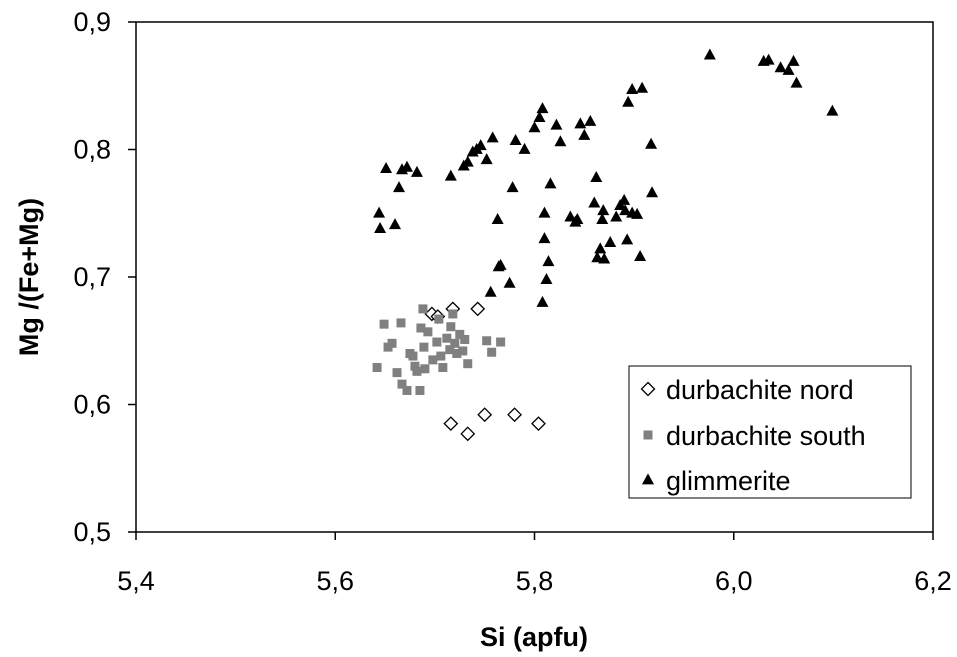 The height and width of the screenshot is (657, 957). What do you see at coordinates (534, 637) in the screenshot?
I see `x-axis-title: Si (apfu)` at bounding box center [534, 637].